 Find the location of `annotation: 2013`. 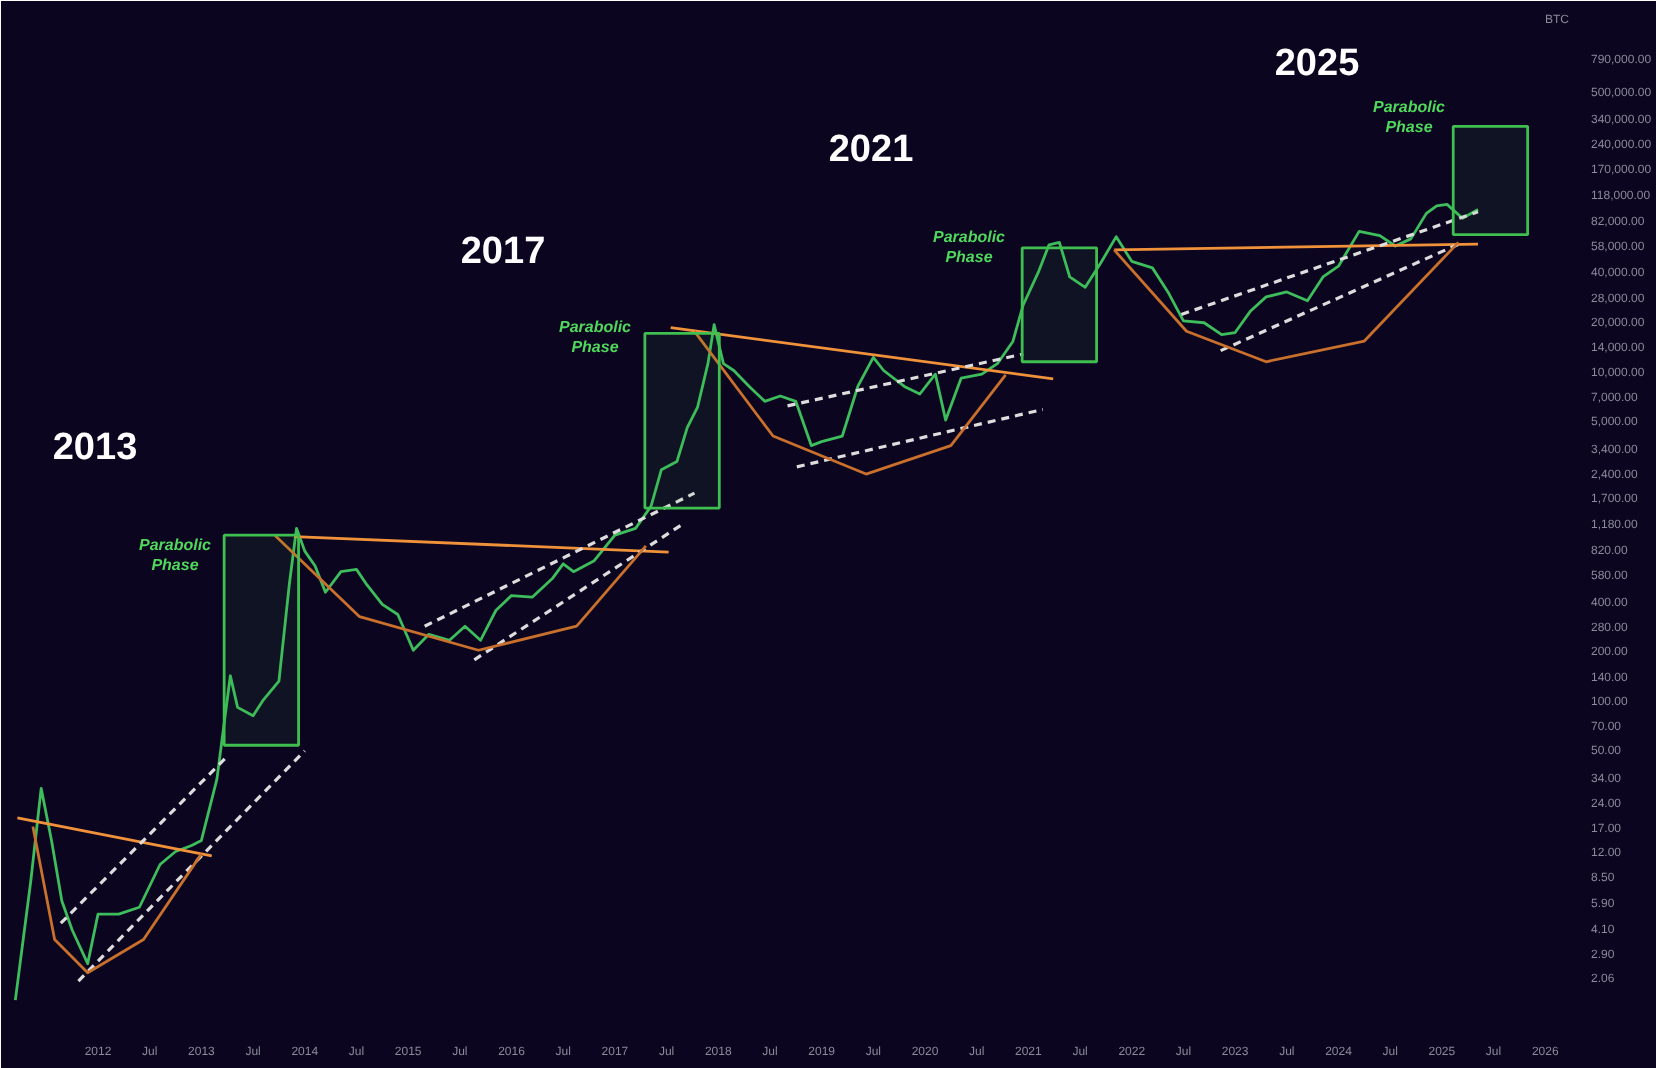

annotation: 2013 is located at coordinates (95, 448).